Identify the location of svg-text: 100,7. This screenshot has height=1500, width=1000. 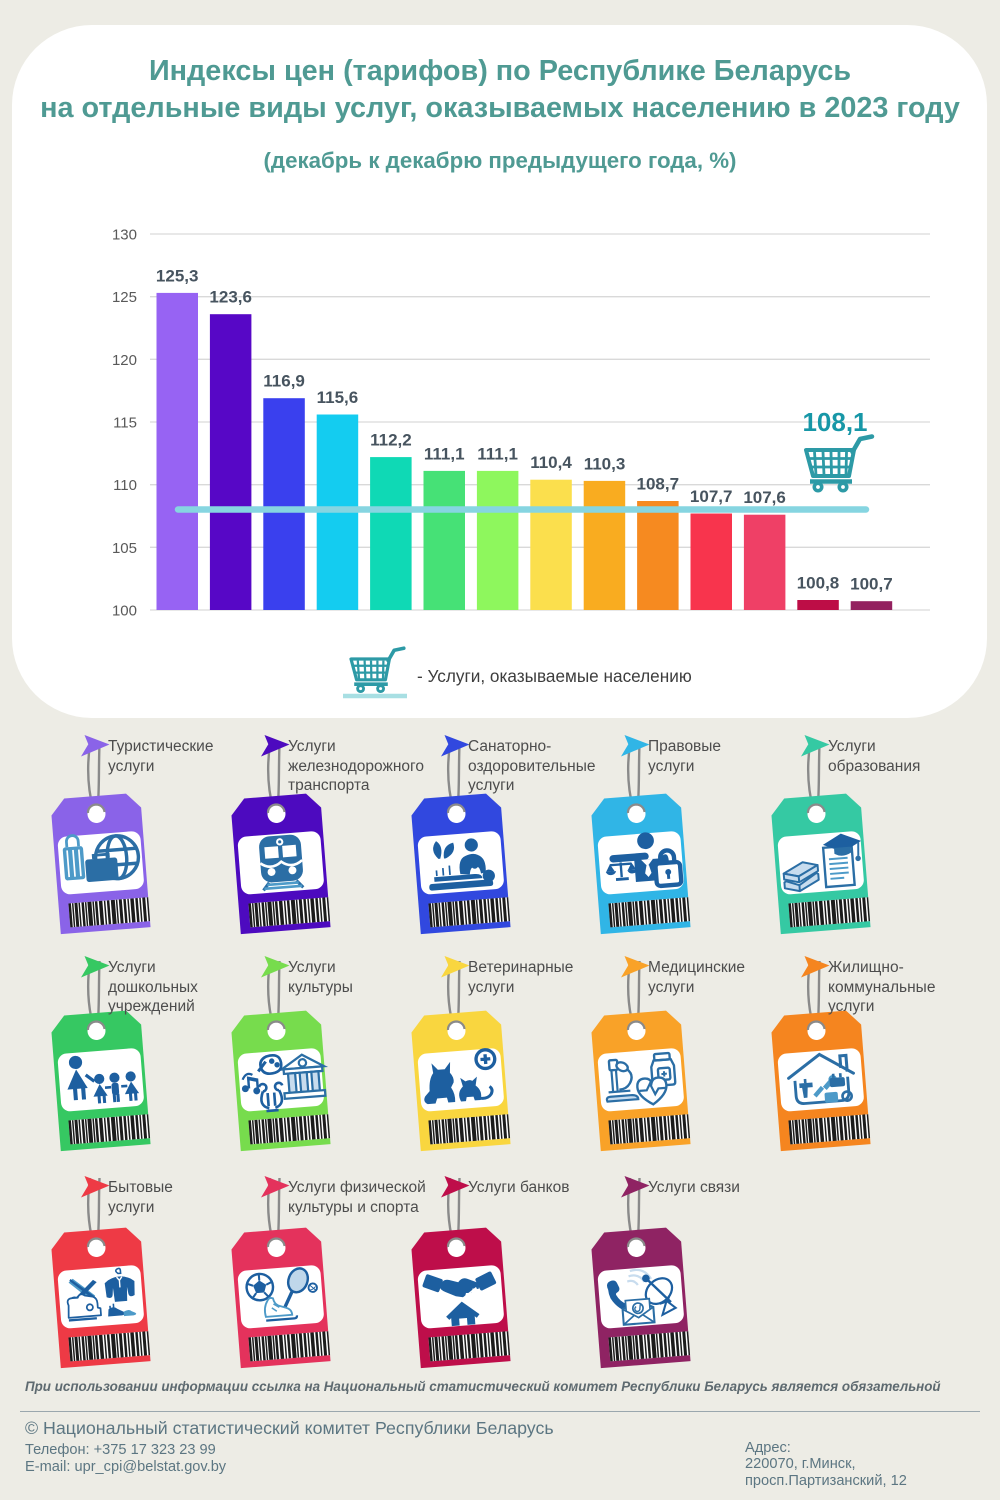
(871, 584).